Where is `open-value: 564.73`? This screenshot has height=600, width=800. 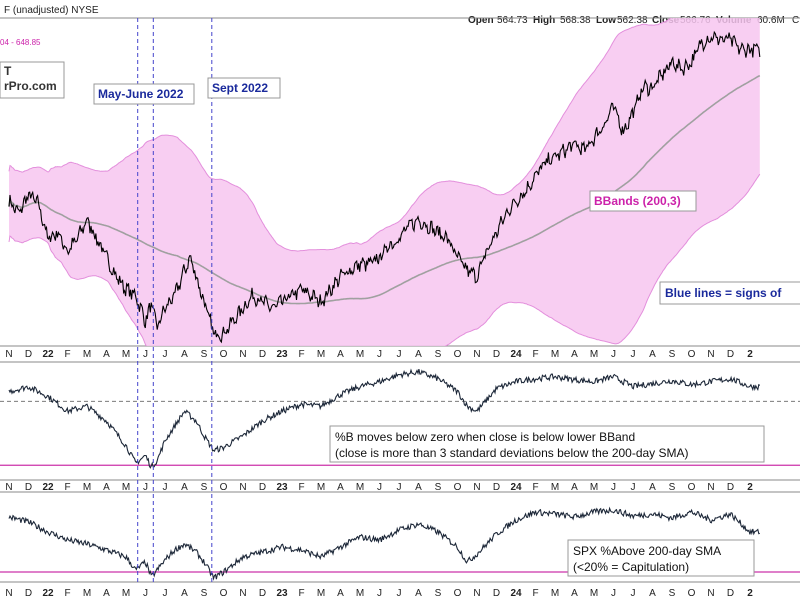 open-value: 564.73 is located at coordinates (512, 20).